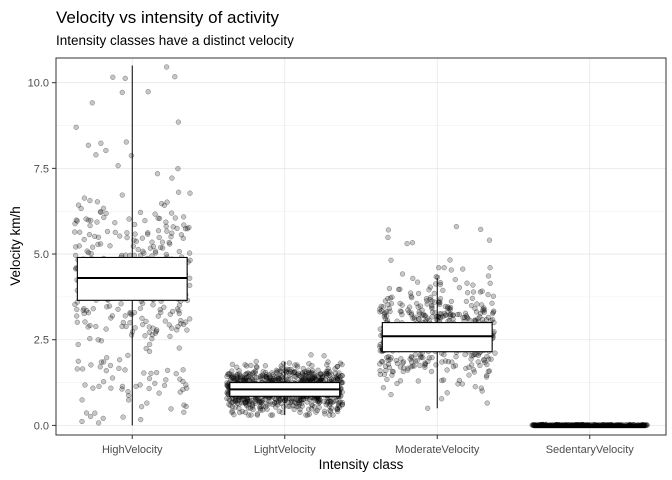 This screenshot has height=480, width=672. What do you see at coordinates (132, 450) in the screenshot?
I see `x-tick-label: HighVelocity` at bounding box center [132, 450].